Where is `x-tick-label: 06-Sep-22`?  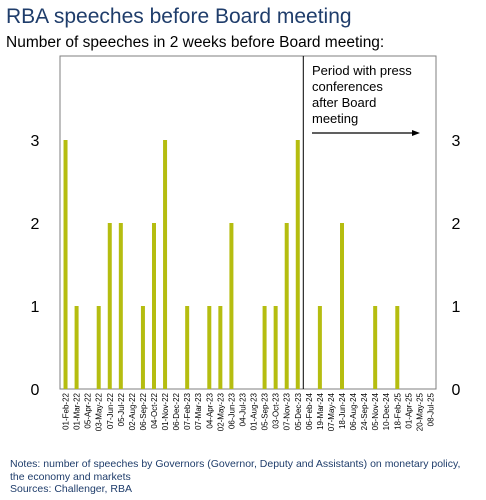
x-tick-label: 06-Sep-22 is located at coordinates (143, 411).